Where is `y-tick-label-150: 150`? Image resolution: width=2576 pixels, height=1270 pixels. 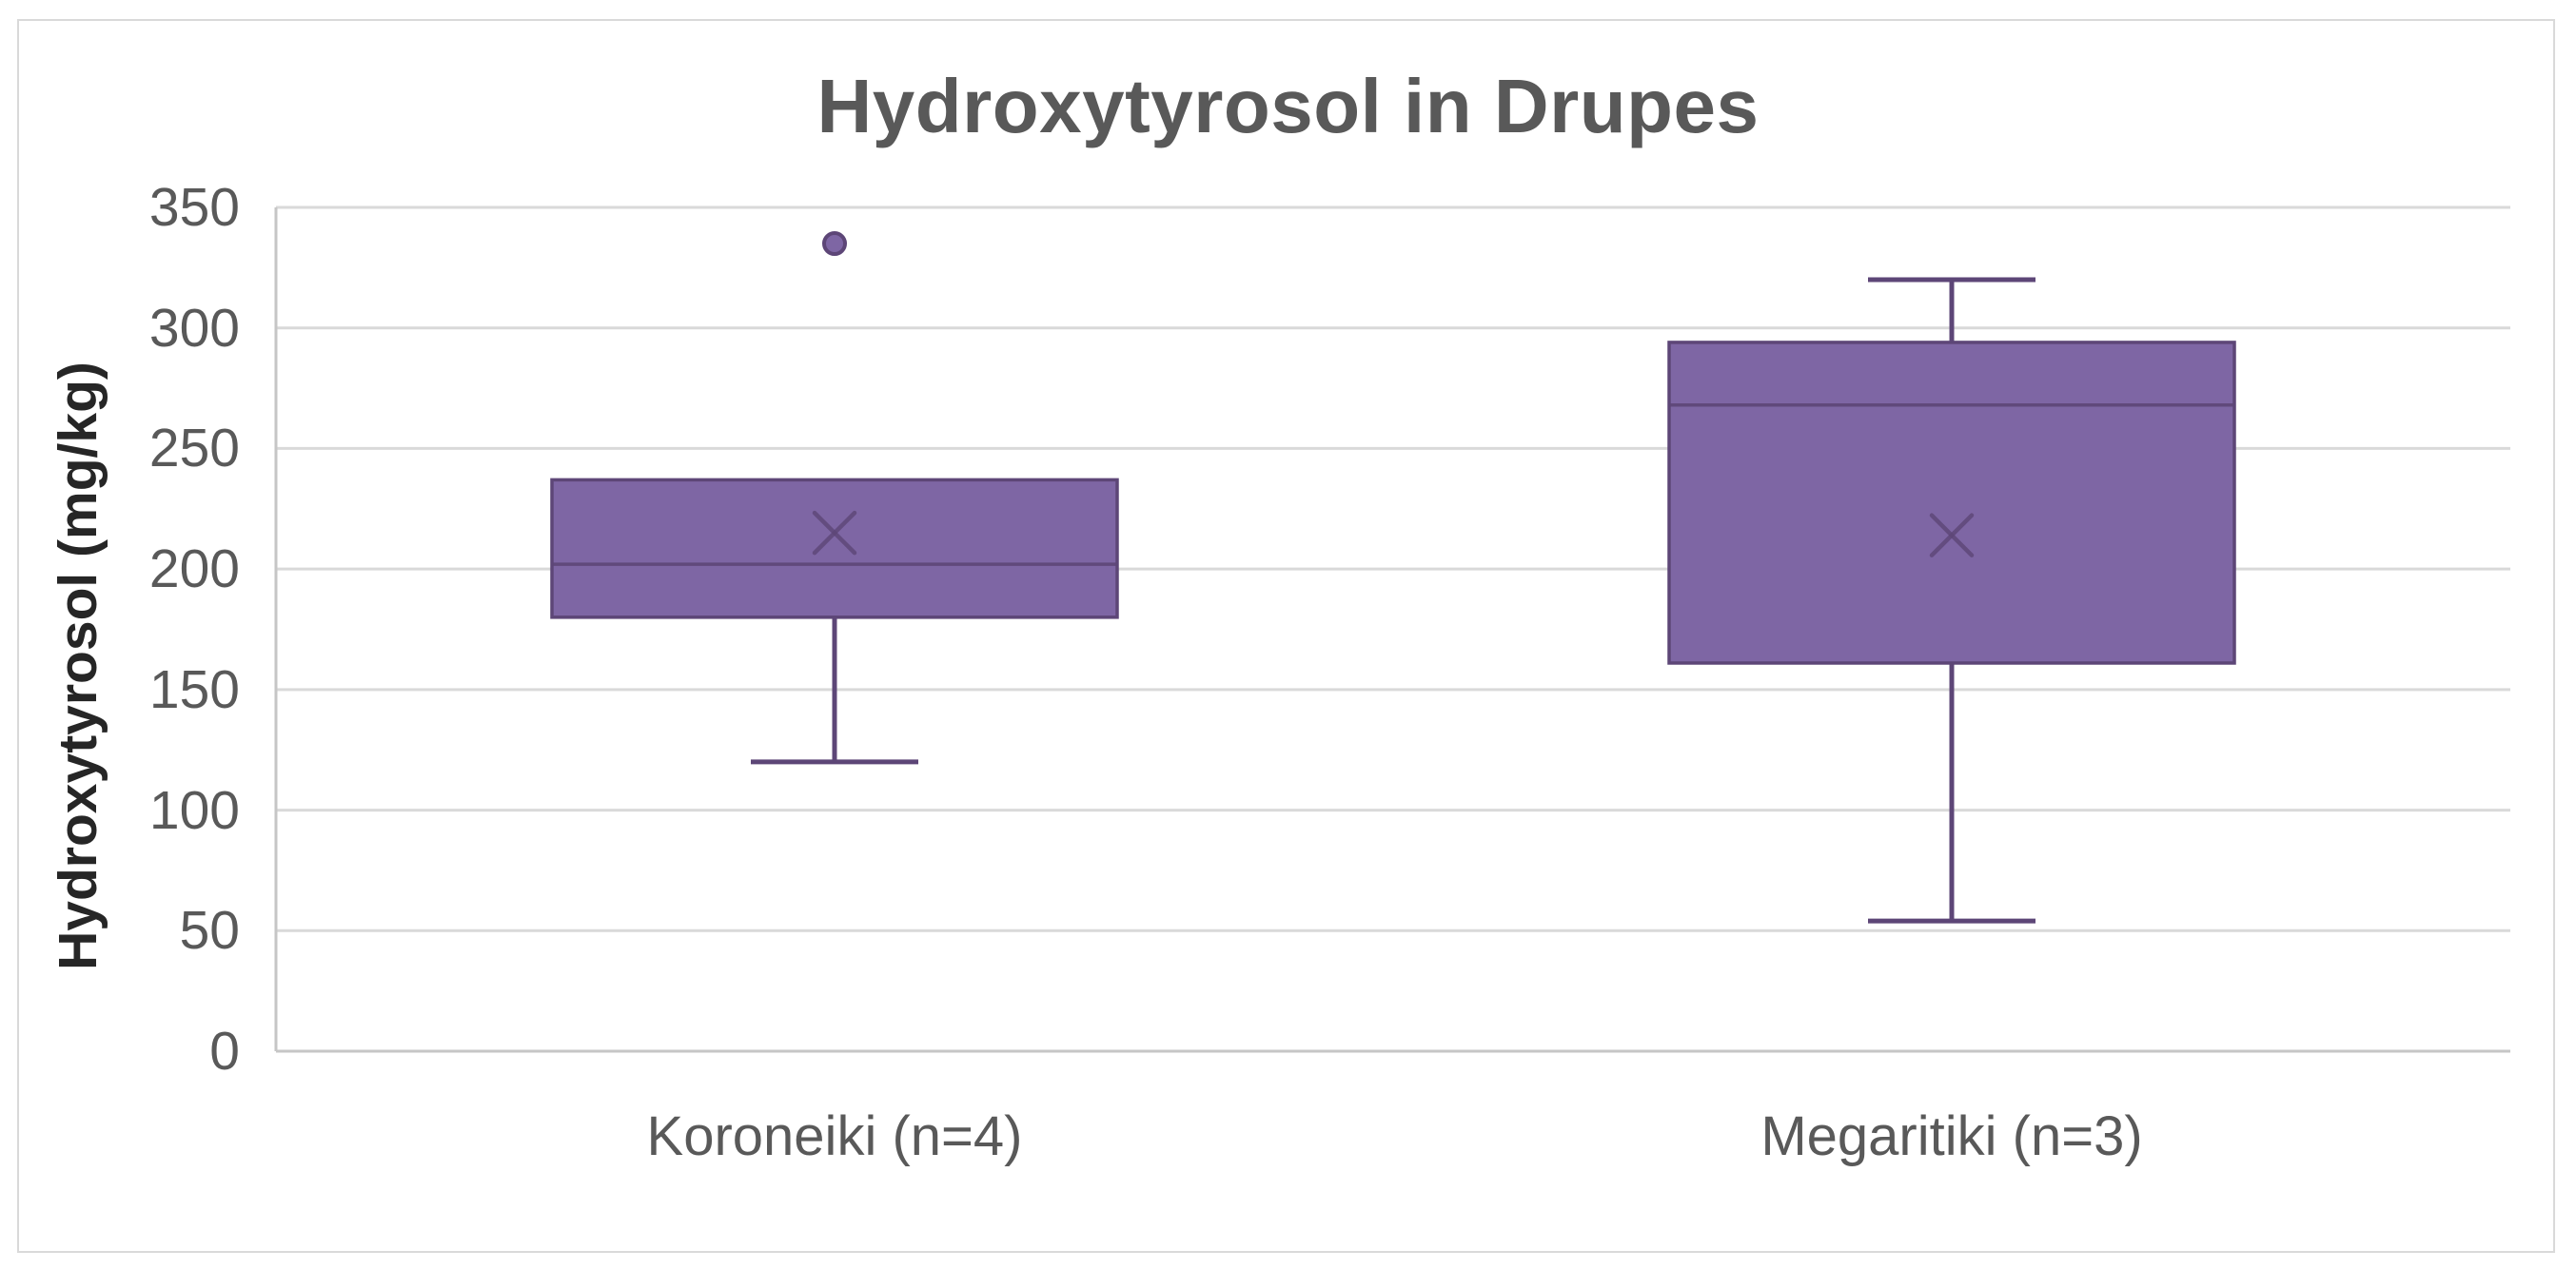 y-tick-label-150: 150 is located at coordinates (194, 689).